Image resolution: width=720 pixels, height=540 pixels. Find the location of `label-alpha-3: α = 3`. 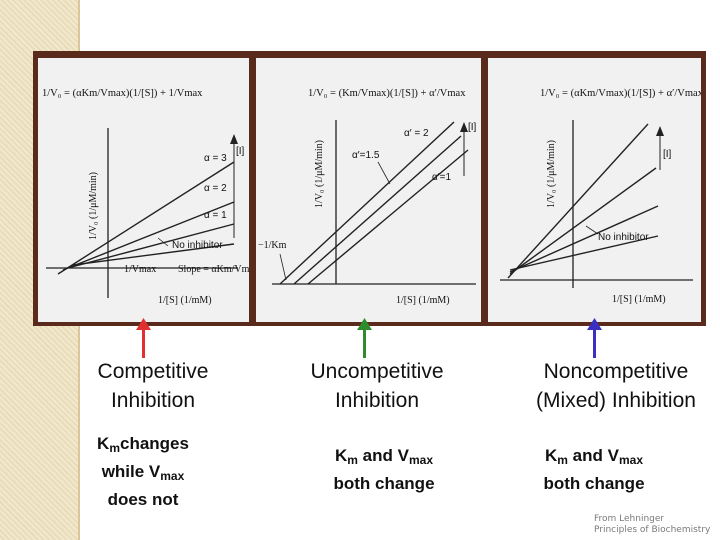

label-alpha-3: α = 3 is located at coordinates (215, 158).